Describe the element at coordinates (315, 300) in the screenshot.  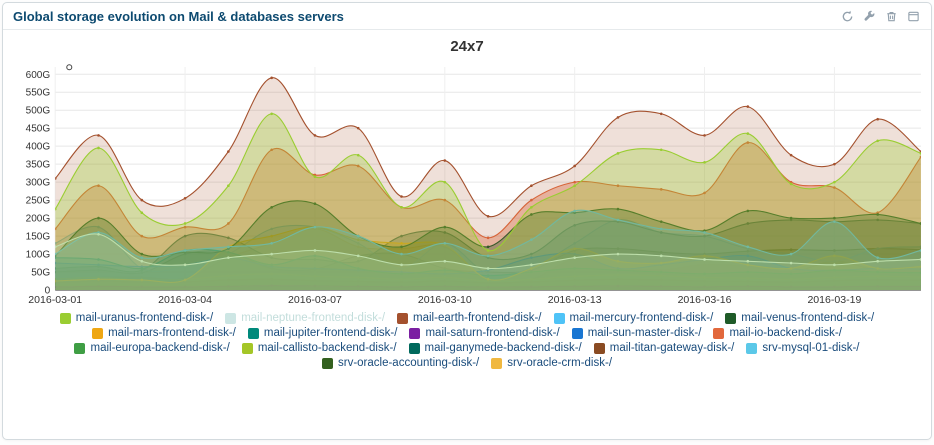
I see `x-axis-label: 2016-03-07` at that location.